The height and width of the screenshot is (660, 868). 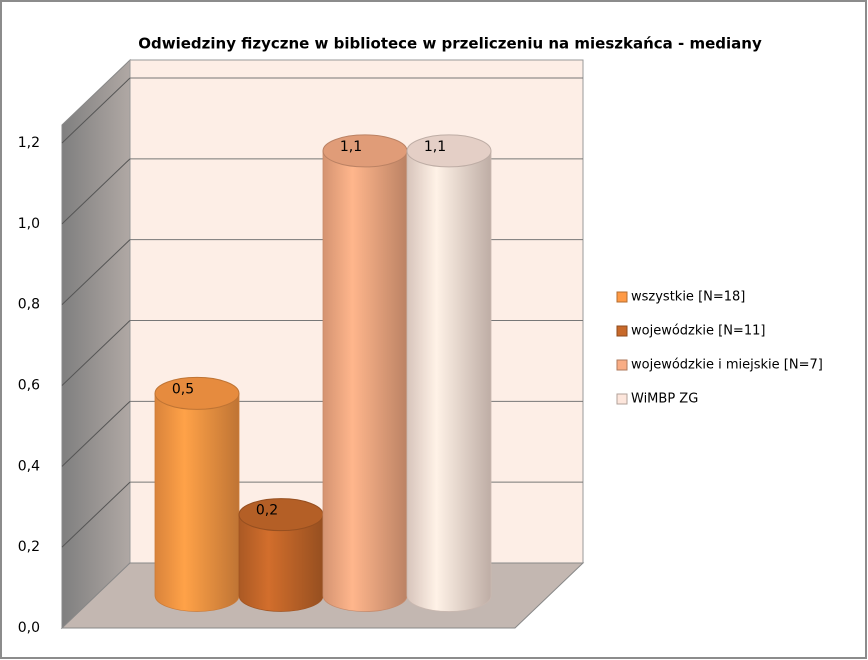 I want to click on y-tick-label: 0,4, so click(x=29, y=466).